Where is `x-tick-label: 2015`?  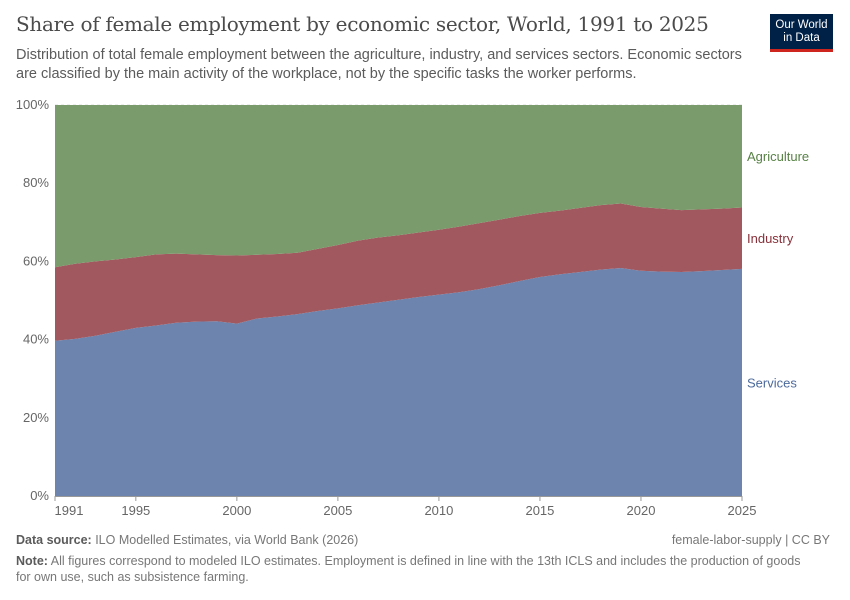
x-tick-label: 2015 is located at coordinates (539, 510).